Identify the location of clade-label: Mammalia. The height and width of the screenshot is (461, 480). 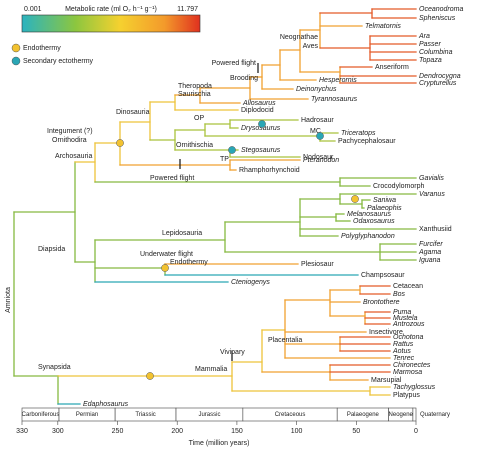
(211, 369).